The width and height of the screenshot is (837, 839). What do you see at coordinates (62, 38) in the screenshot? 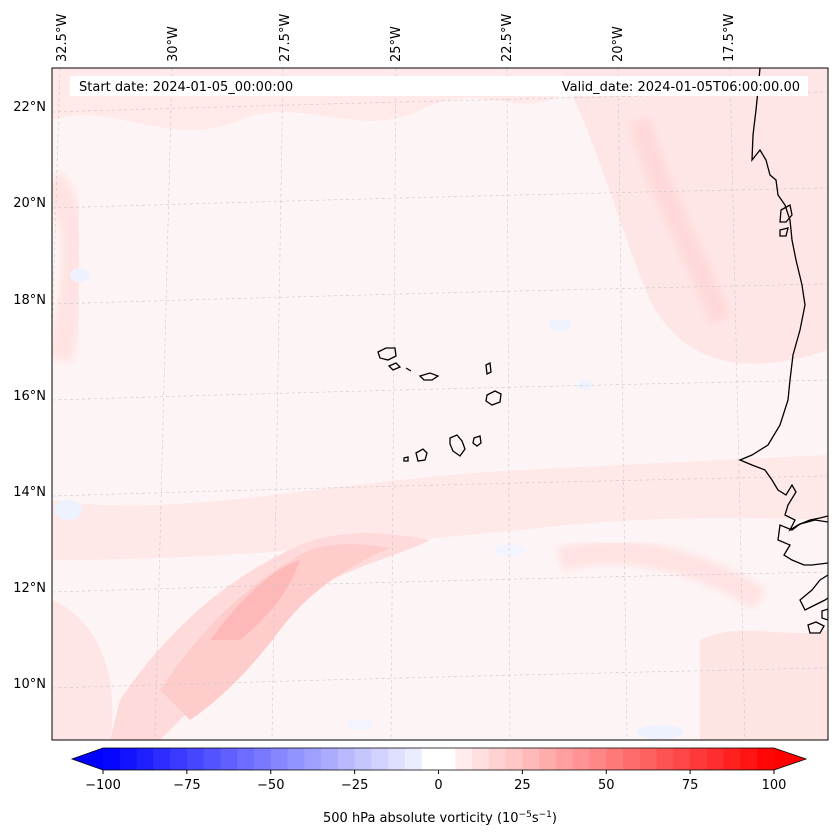
I see `lon-label: 32.5°W` at bounding box center [62, 38].